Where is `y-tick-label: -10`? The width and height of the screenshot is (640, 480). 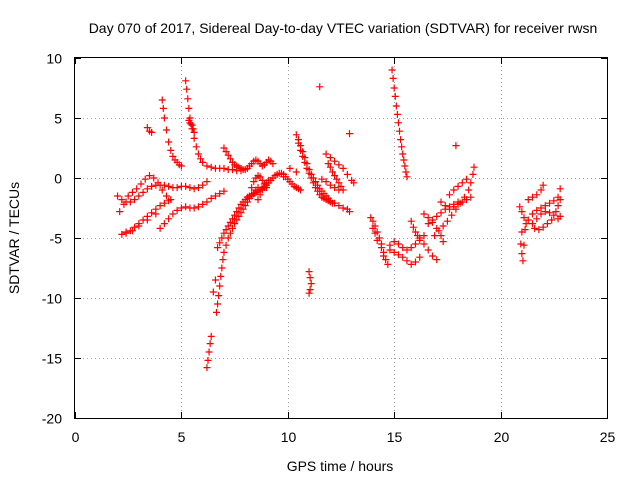
y-tick-label: -10 is located at coordinates (52, 299).